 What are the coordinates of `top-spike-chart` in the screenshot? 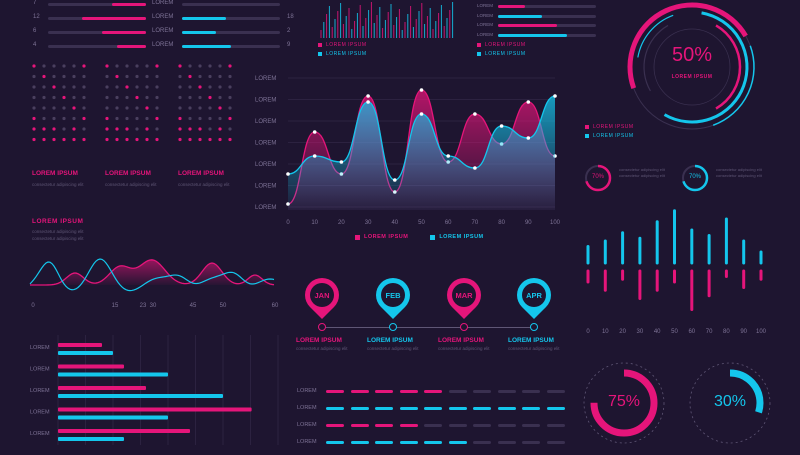 It's located at (387, 20).